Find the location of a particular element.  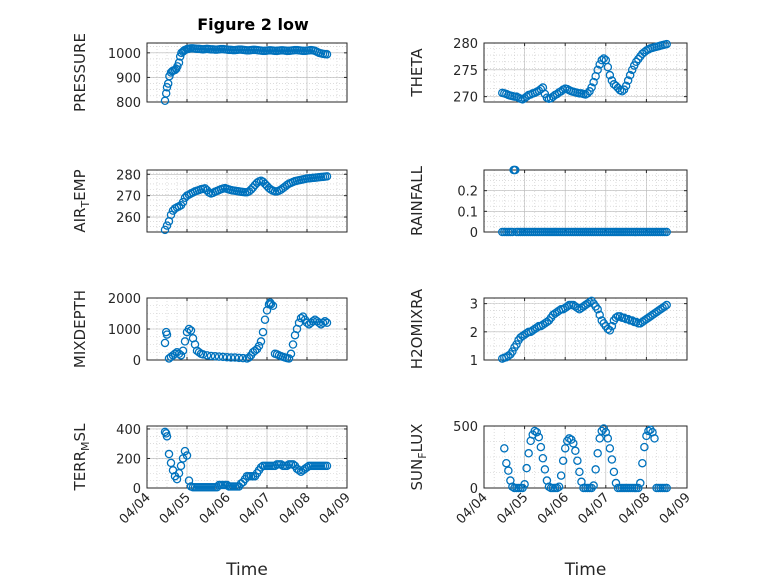

y-axis-label: PRESSURE is located at coordinates (80, 72).